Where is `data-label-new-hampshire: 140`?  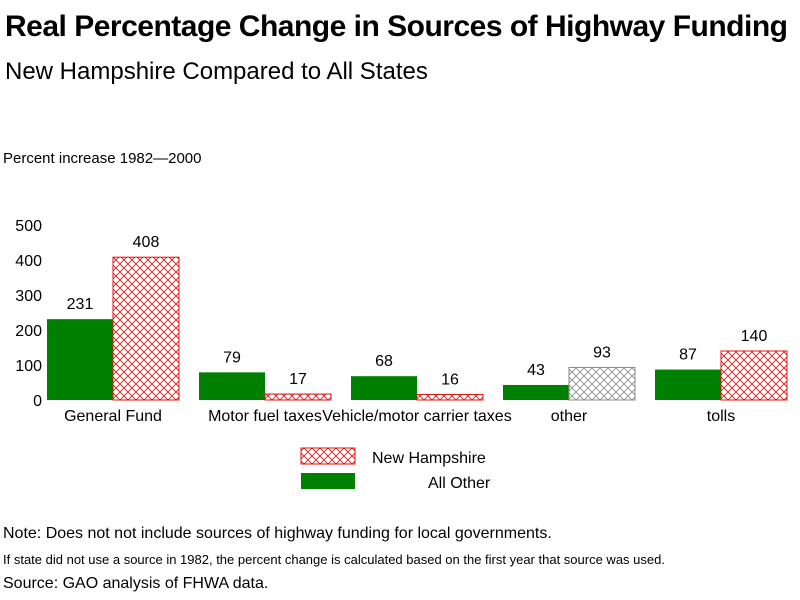
data-label-new-hampshire: 140 is located at coordinates (754, 336).